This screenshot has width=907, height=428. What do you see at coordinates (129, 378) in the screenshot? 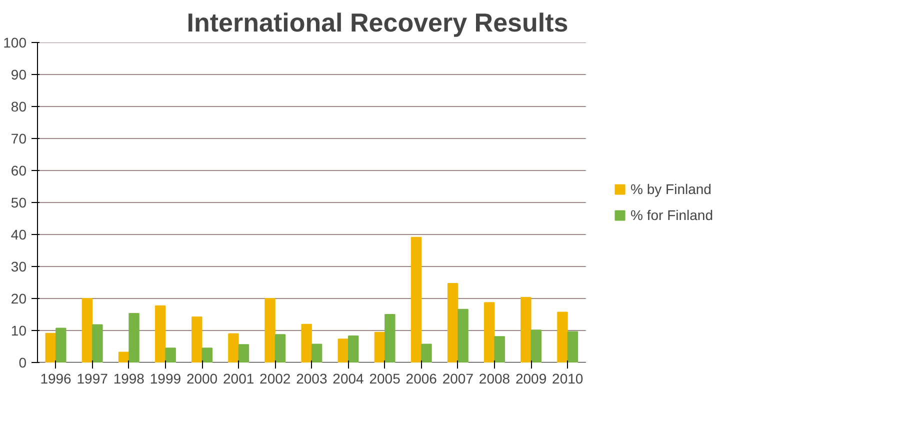
I see `x-tick-label: 1998` at bounding box center [129, 378].